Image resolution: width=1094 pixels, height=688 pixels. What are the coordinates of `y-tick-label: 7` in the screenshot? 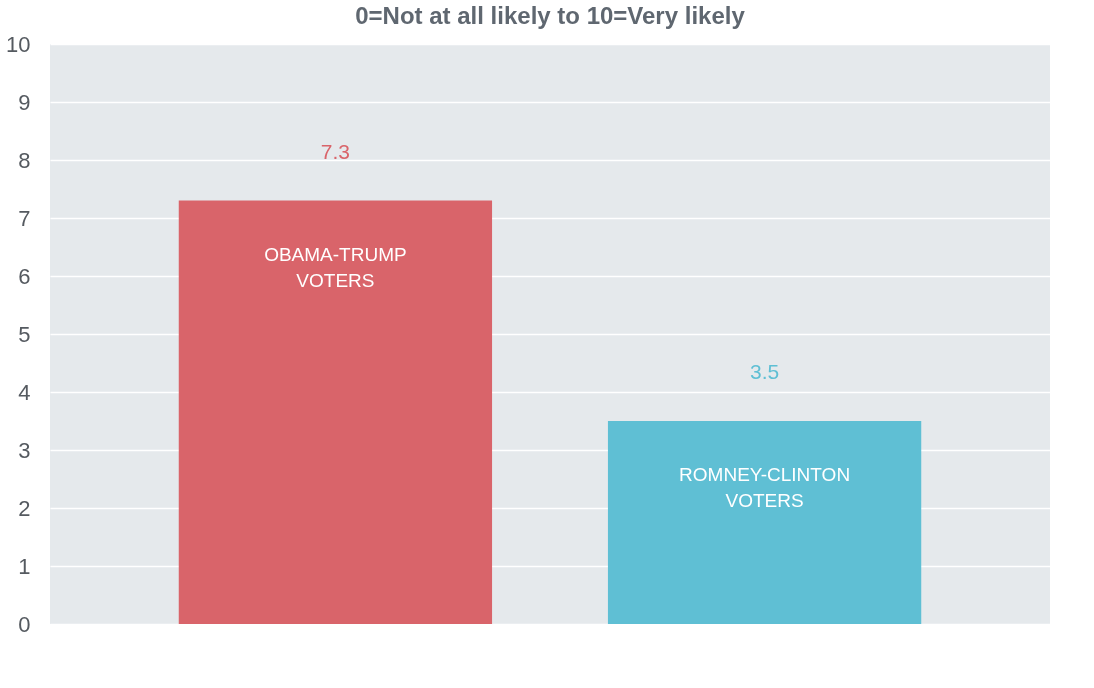 It's located at (24, 218).